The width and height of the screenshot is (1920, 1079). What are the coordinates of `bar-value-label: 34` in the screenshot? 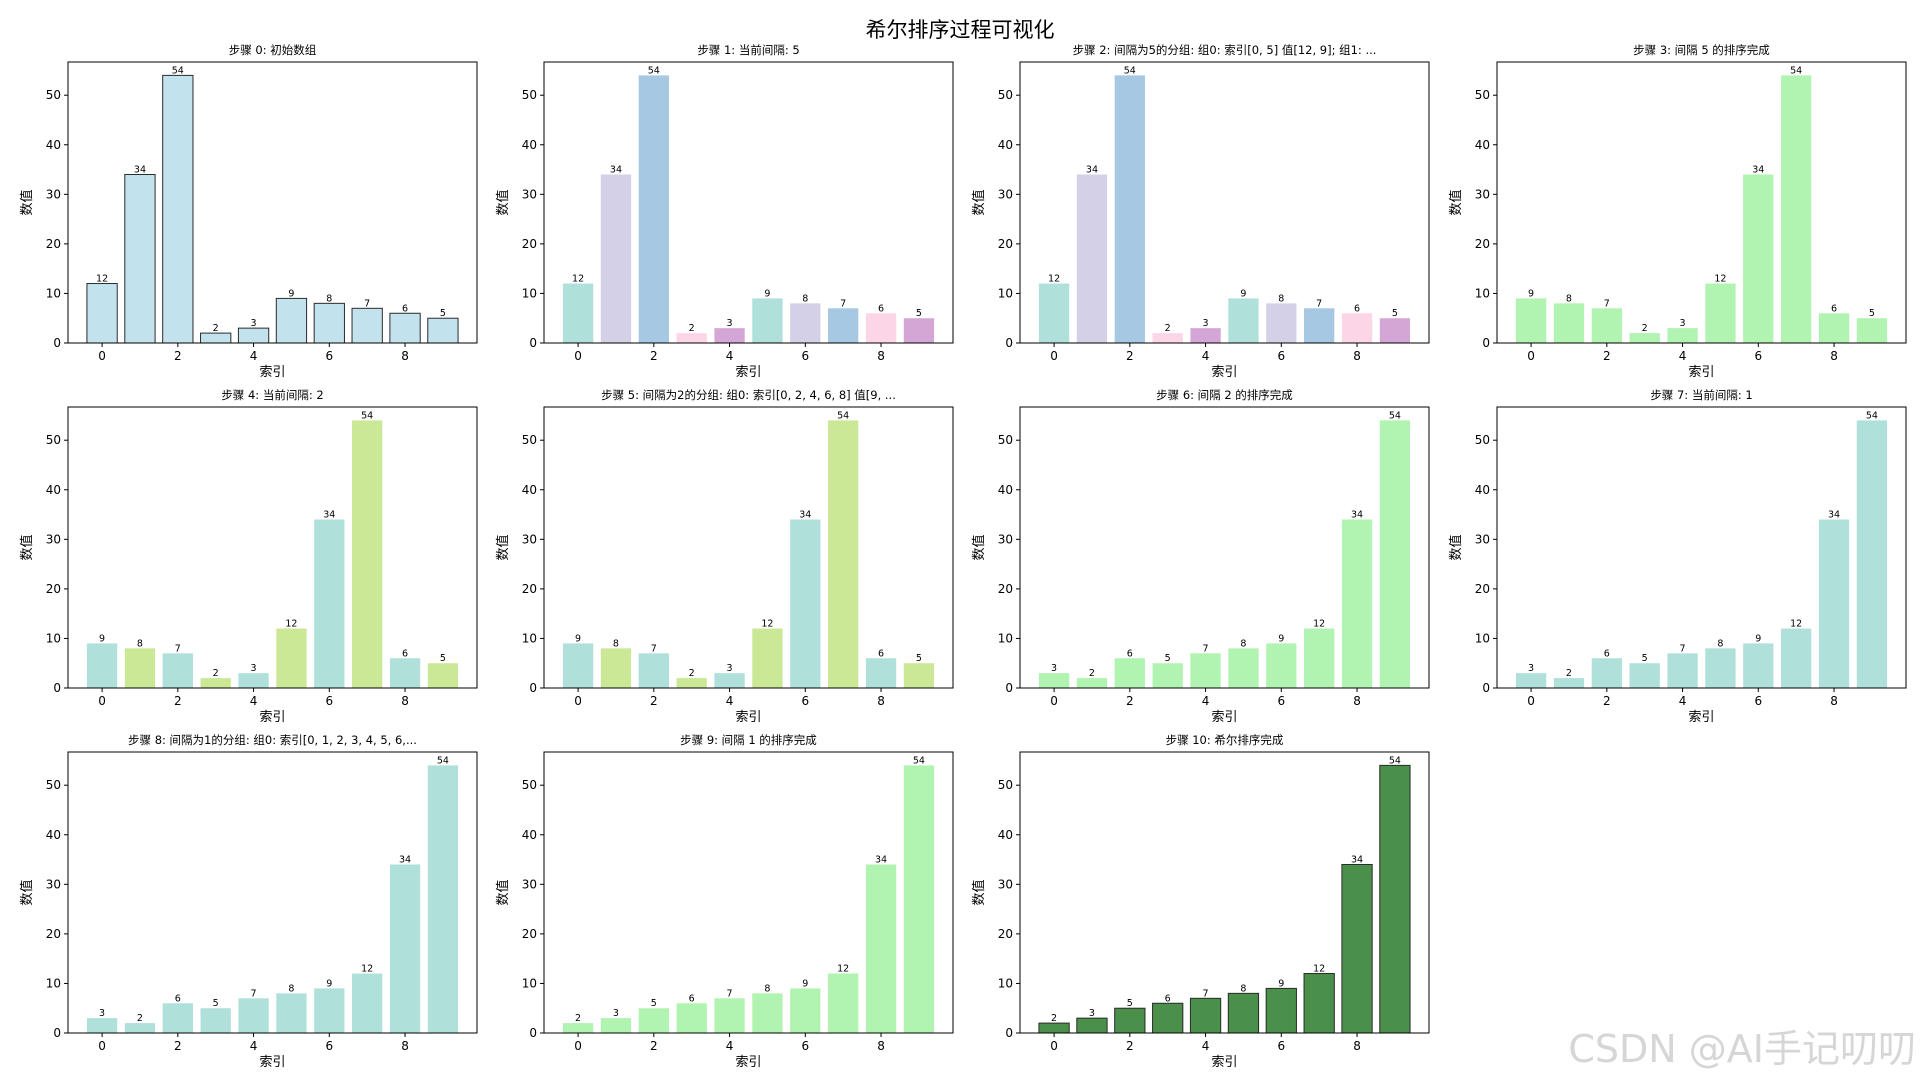 It's located at (1758, 169).